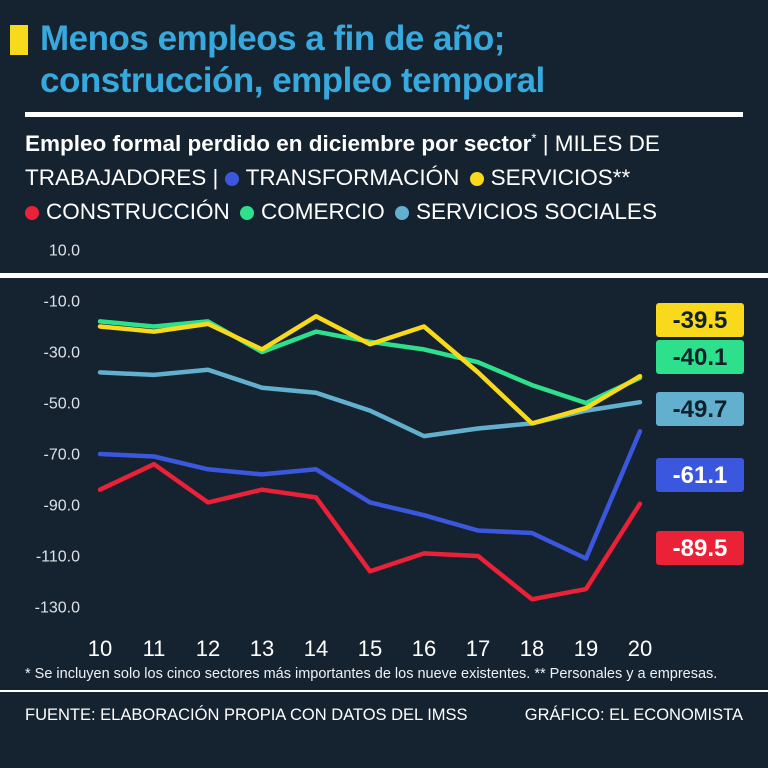 The width and height of the screenshot is (768, 768). Describe the element at coordinates (532, 648) in the screenshot. I see `x-tick-label: 18` at that location.